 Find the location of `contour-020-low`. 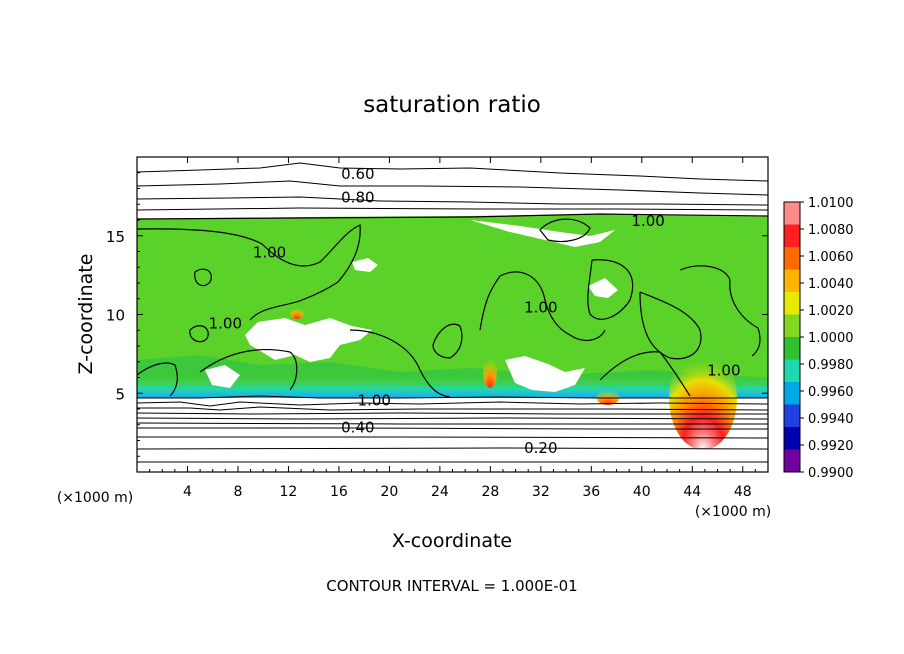

contour-020-low is located at coordinates (452, 448).